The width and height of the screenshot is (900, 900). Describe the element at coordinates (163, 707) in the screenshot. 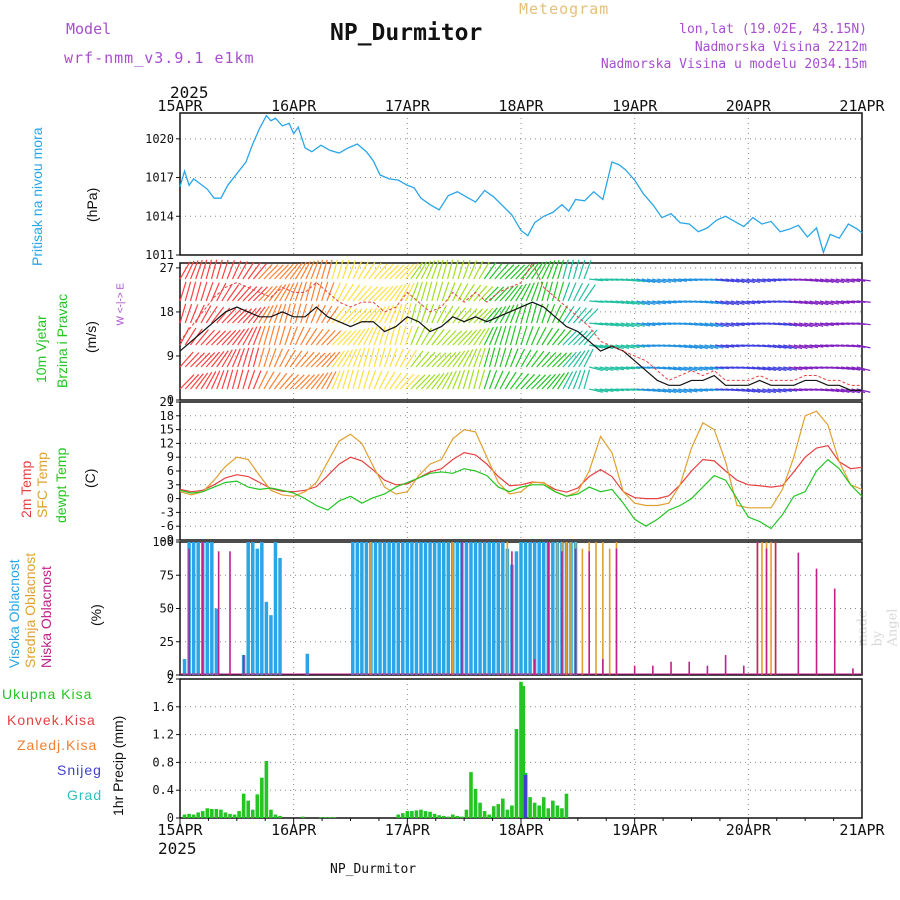

I see `y-tick-label: 1.6` at that location.